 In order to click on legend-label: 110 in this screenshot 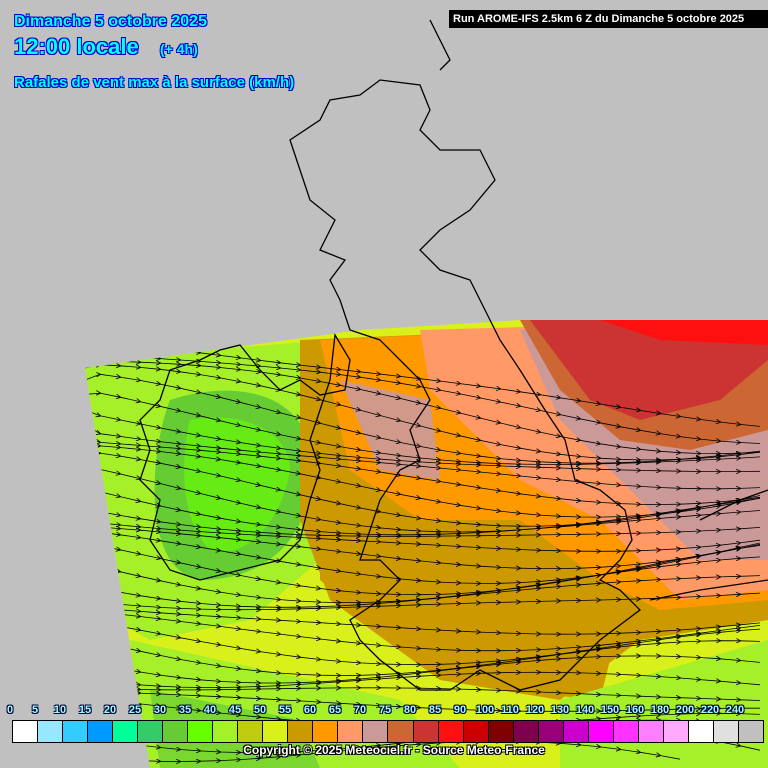, I will do `click(510, 710)`.